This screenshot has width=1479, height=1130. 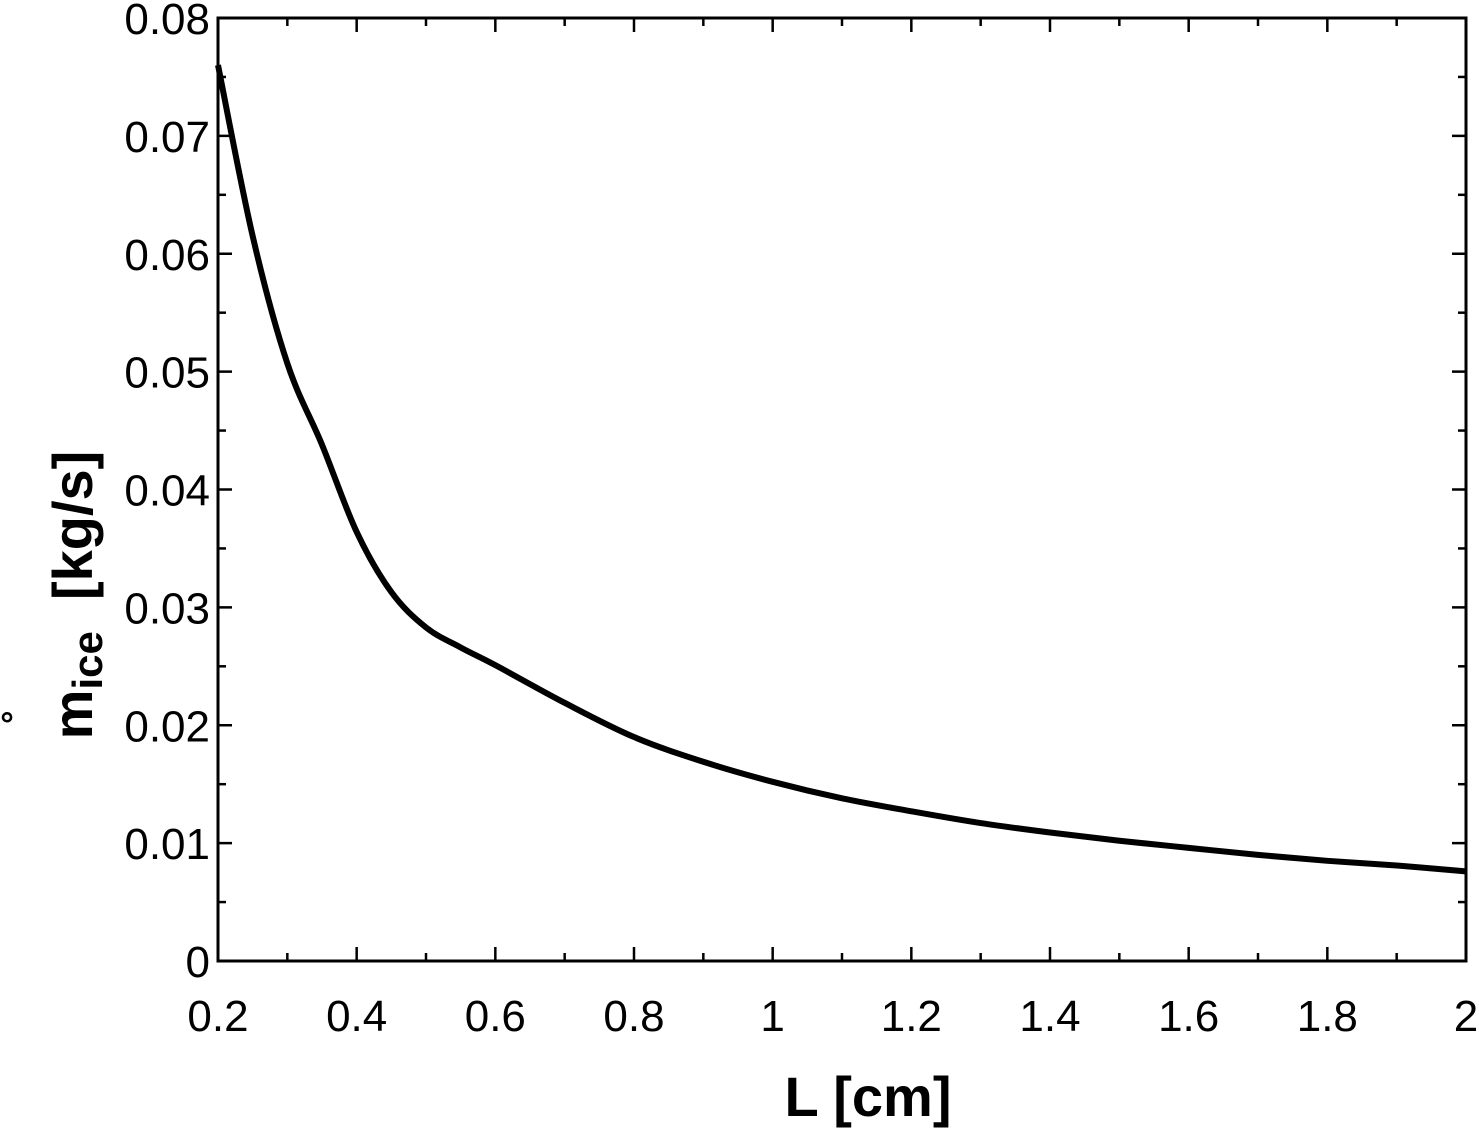 What do you see at coordinates (1327, 1016) in the screenshot?
I see `x-tick-label: 1.8` at bounding box center [1327, 1016].